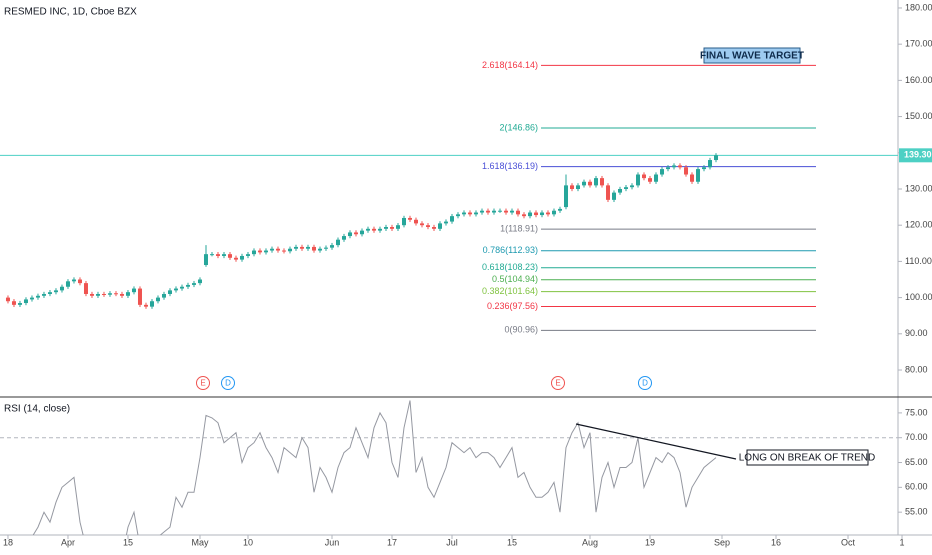 This screenshot has height=555, width=932. Describe the element at coordinates (248, 542) in the screenshot. I see `x-tick-label: 10` at that location.